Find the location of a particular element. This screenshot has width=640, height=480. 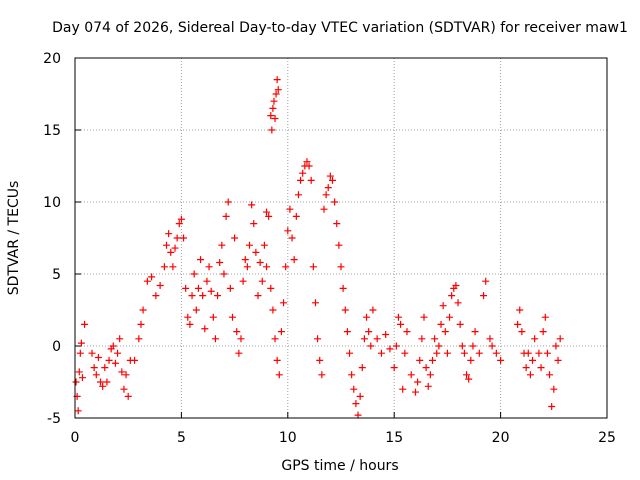

x-tick-label: 25 is located at coordinates (607, 438).